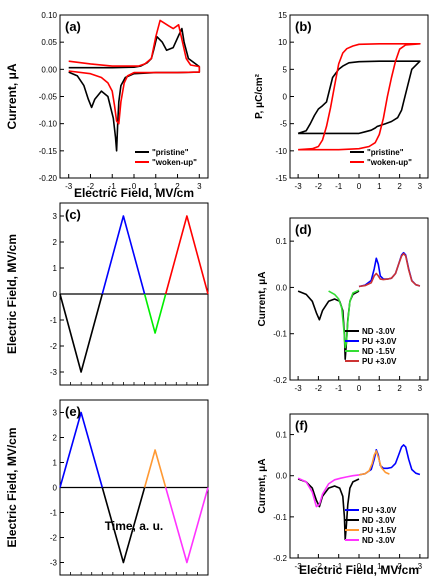  What do you see at coordinates (379, 530) in the screenshot?
I see `legend-entry: PU +1.5V` at bounding box center [379, 530].